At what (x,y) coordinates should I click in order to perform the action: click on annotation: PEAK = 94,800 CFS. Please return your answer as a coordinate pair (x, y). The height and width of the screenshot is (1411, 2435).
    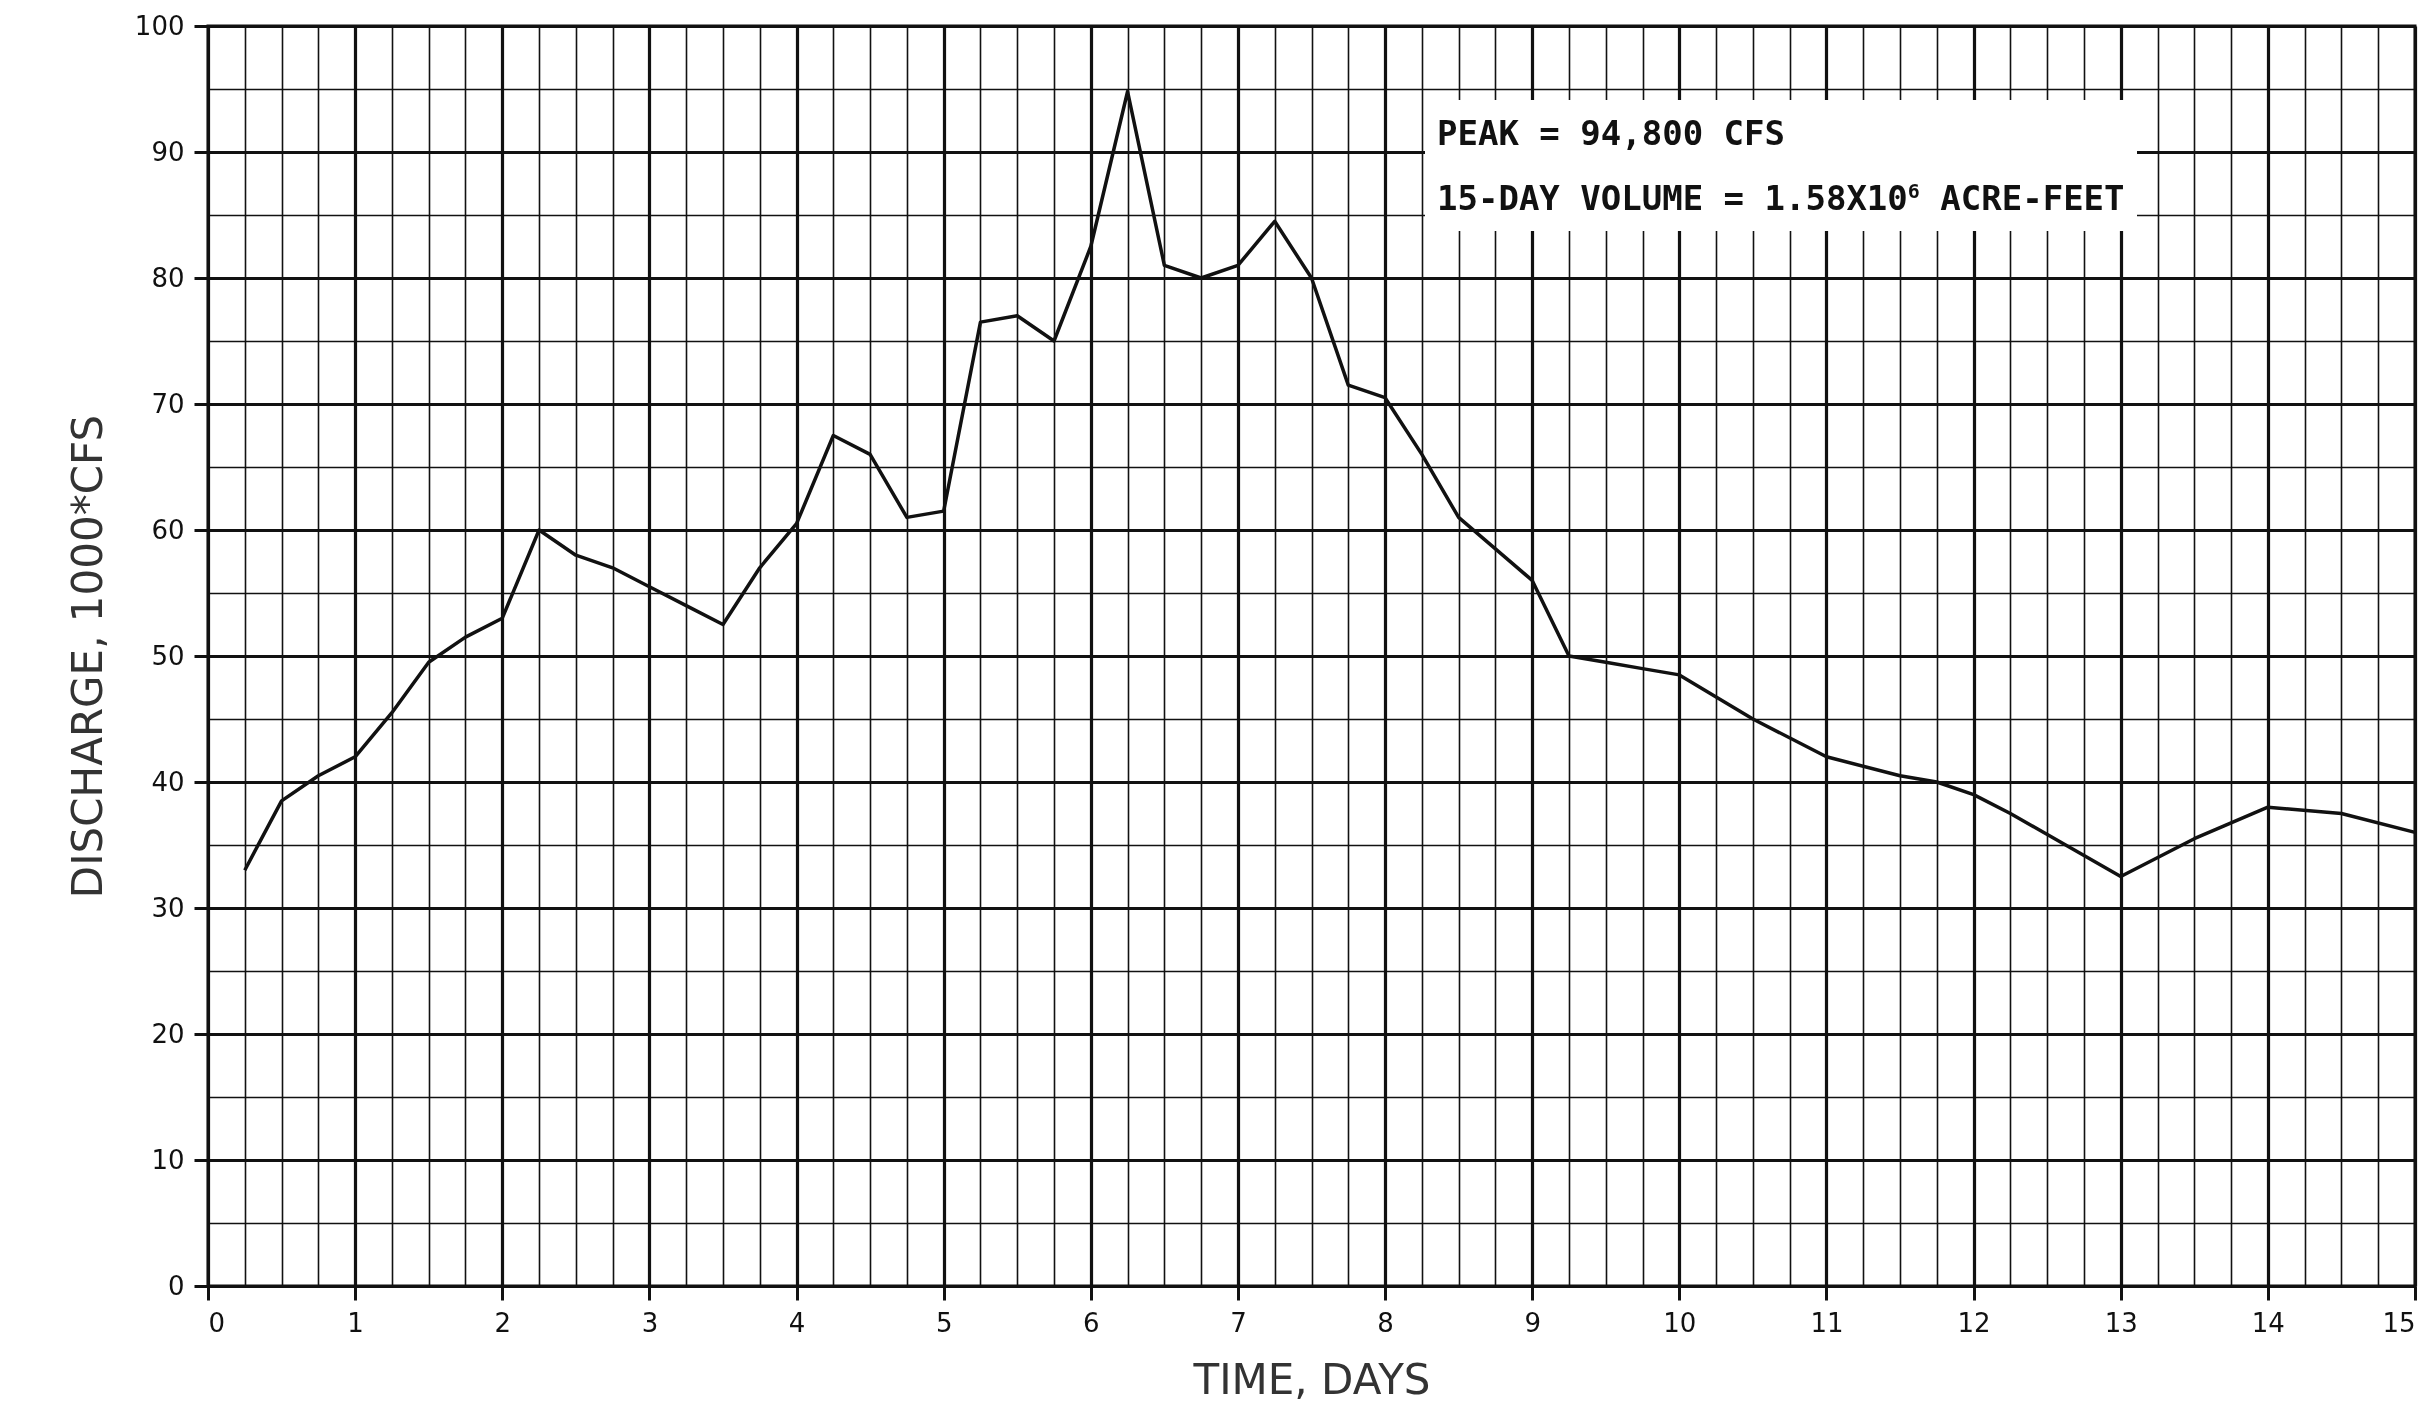
    Looking at the image, I should click on (1611, 133).